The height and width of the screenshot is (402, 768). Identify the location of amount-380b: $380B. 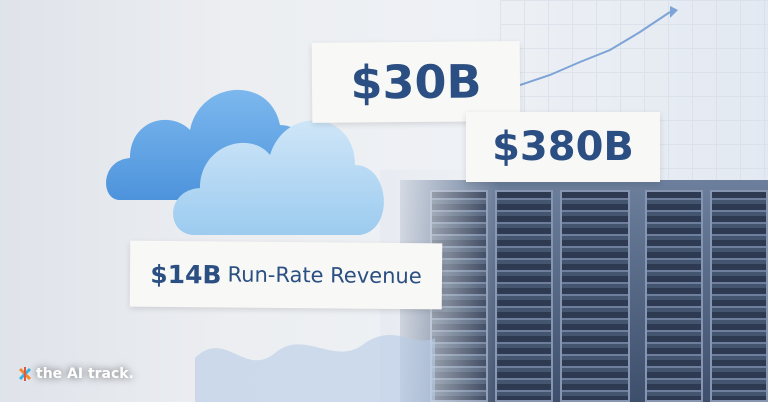
(563, 147).